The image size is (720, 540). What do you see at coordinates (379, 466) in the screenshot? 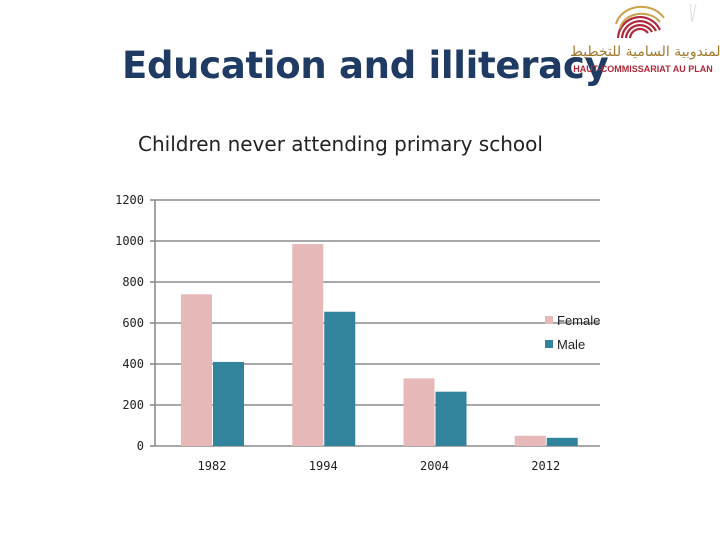
I see `x-axis-tick-labels: 1982 1994 2004 2012` at bounding box center [379, 466].